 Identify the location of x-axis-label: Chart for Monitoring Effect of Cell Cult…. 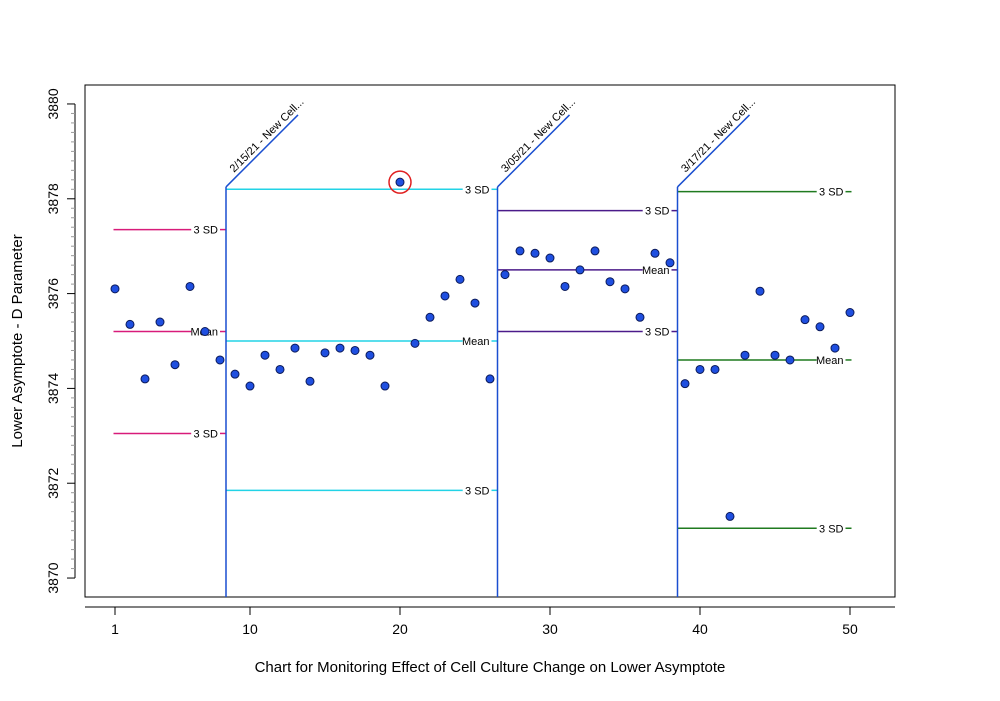
(490, 667).